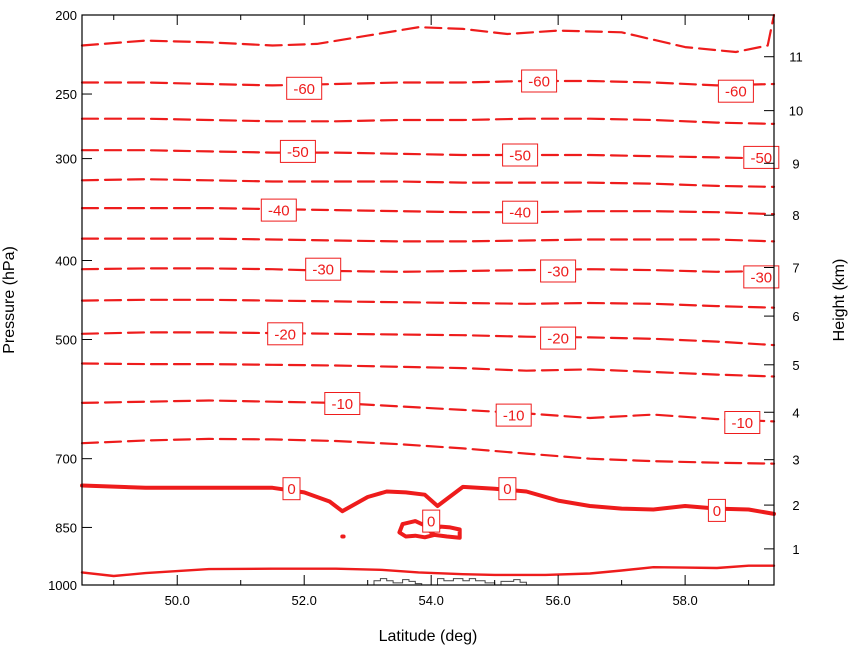 This screenshot has width=850, height=650. I want to click on contour-label-9: -30, so click(558, 272).